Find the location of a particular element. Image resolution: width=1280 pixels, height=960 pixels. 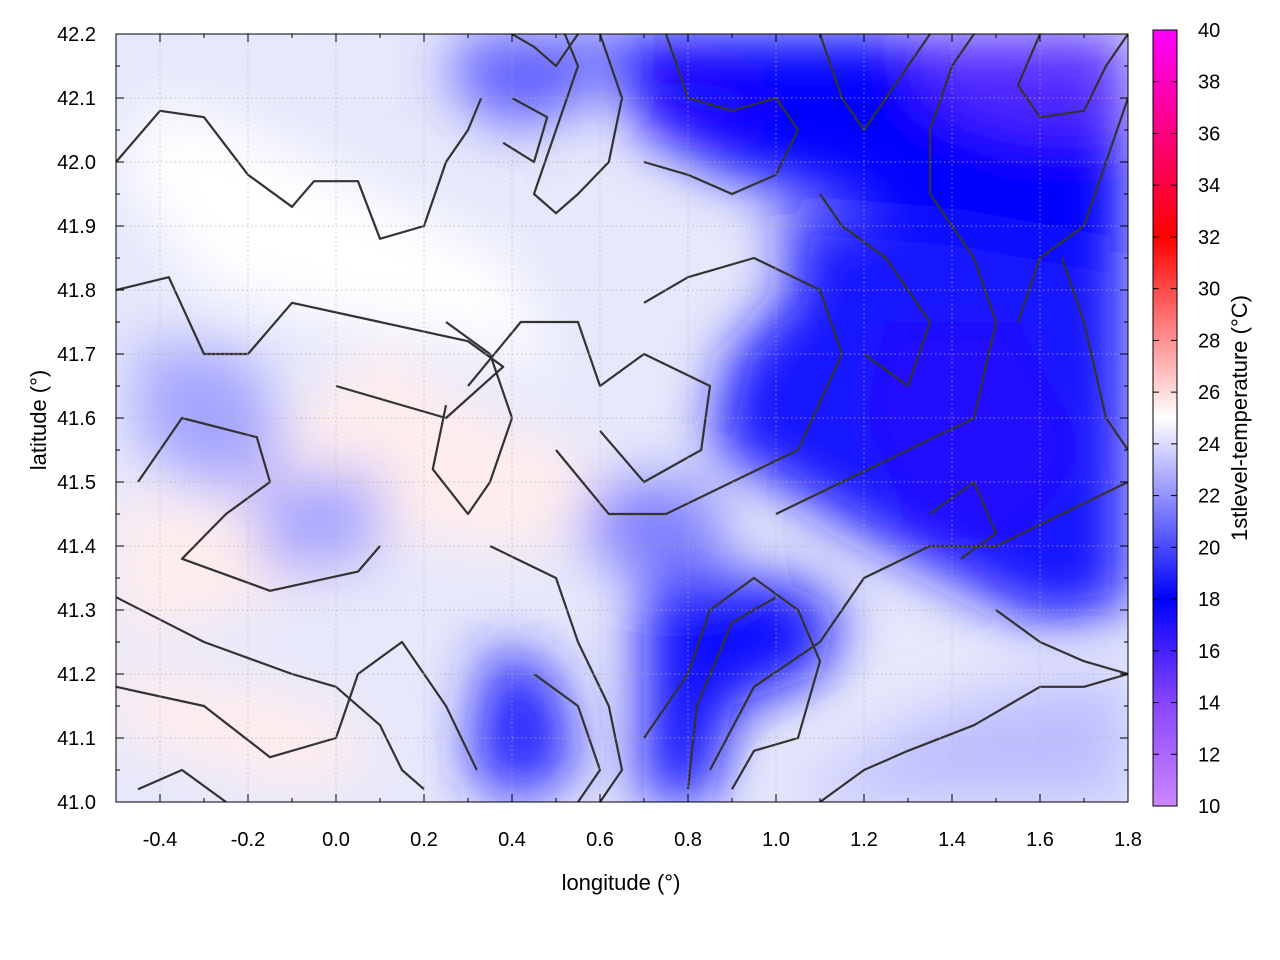

y-tick-label: 42.0 is located at coordinates (76, 163).